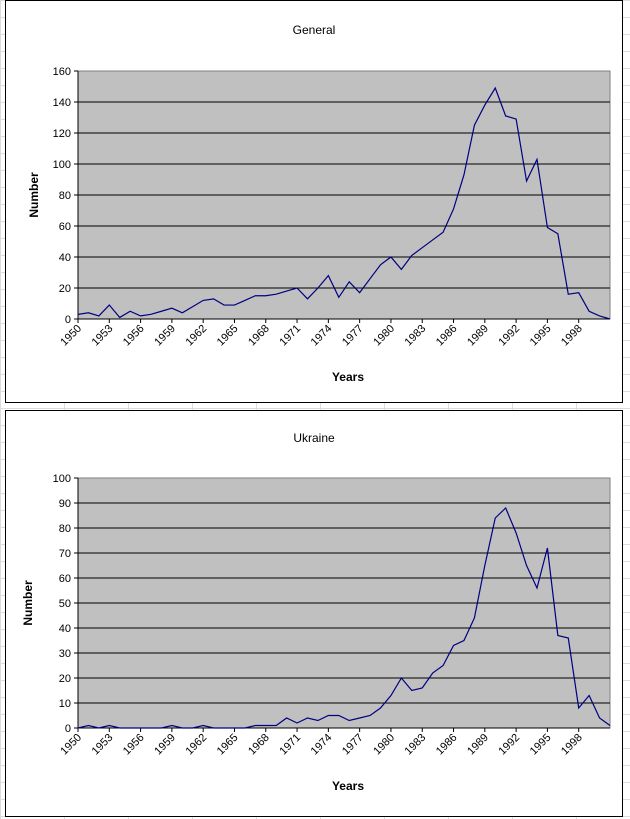 The width and height of the screenshot is (630, 819). Describe the element at coordinates (65, 704) in the screenshot. I see `y-tick-label: 10` at that location.